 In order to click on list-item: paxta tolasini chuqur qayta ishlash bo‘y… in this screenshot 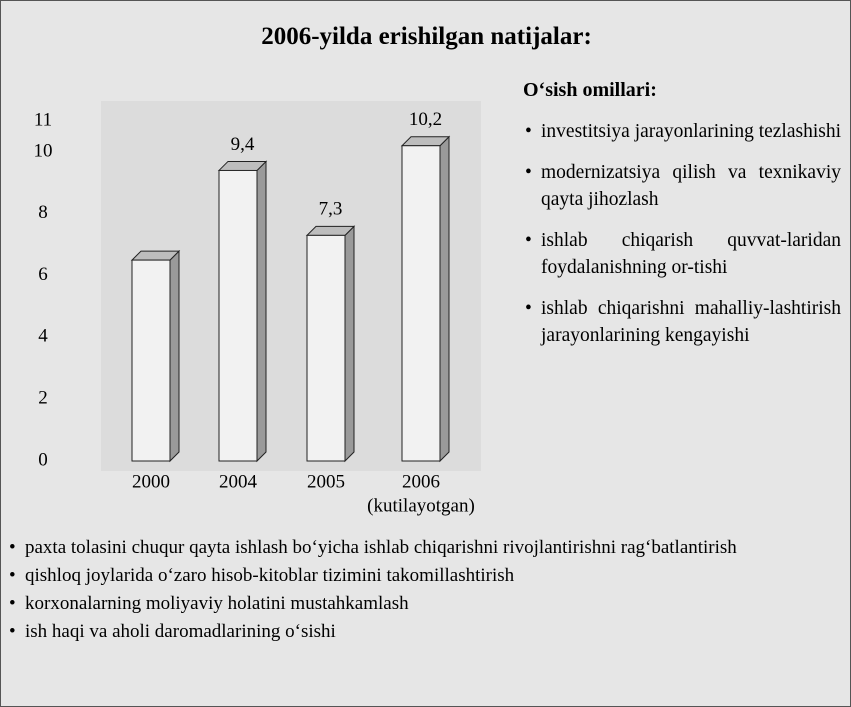, I will do `click(425, 548)`.